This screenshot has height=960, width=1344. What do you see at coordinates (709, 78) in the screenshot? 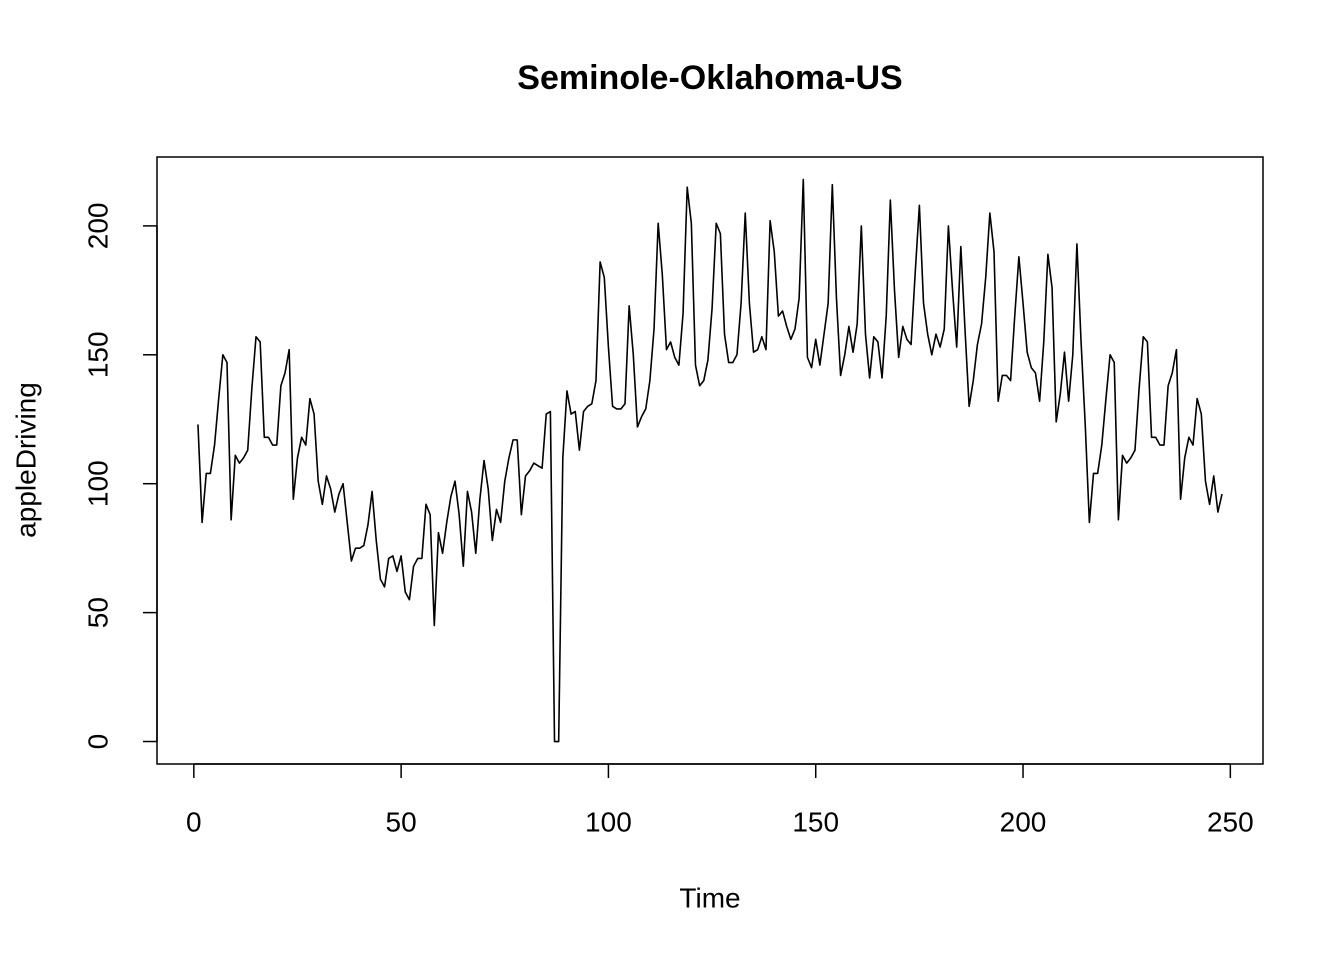
I see `chart-title: Seminole-Oklahoma-US` at bounding box center [709, 78].